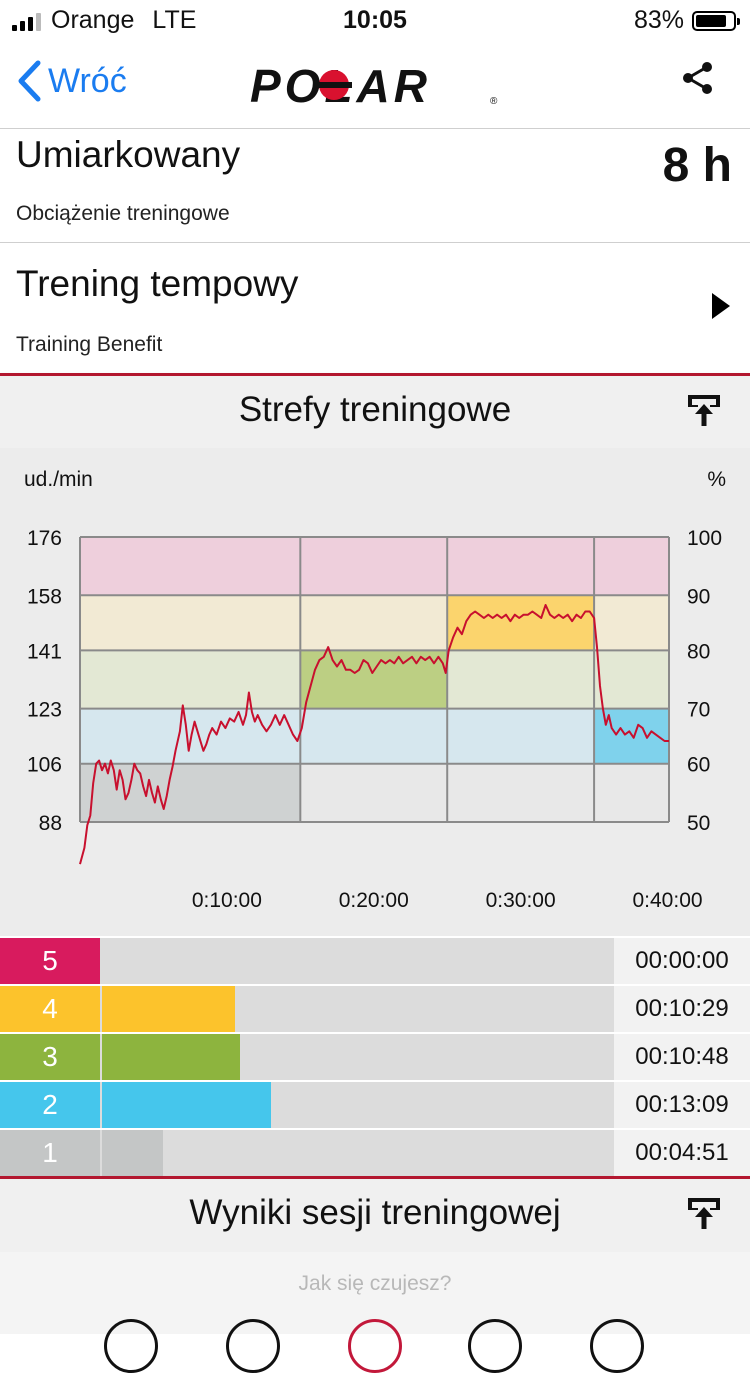 The height and width of the screenshot is (1373, 750). What do you see at coordinates (375, 185) in the screenshot?
I see `training-load-row: Umiarkowany 8 h Obciążenie treningowe` at bounding box center [375, 185].